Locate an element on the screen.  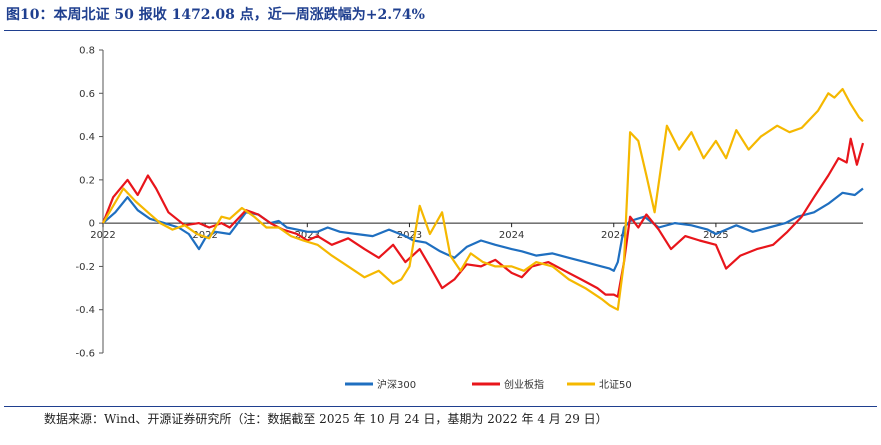
x-tick-label: 2025 is located at coordinates (715, 235).